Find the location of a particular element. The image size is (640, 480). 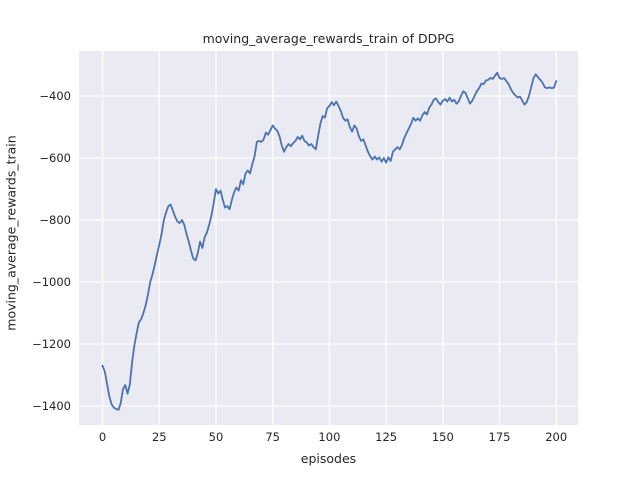

x-tick-label: 125 is located at coordinates (386, 437).